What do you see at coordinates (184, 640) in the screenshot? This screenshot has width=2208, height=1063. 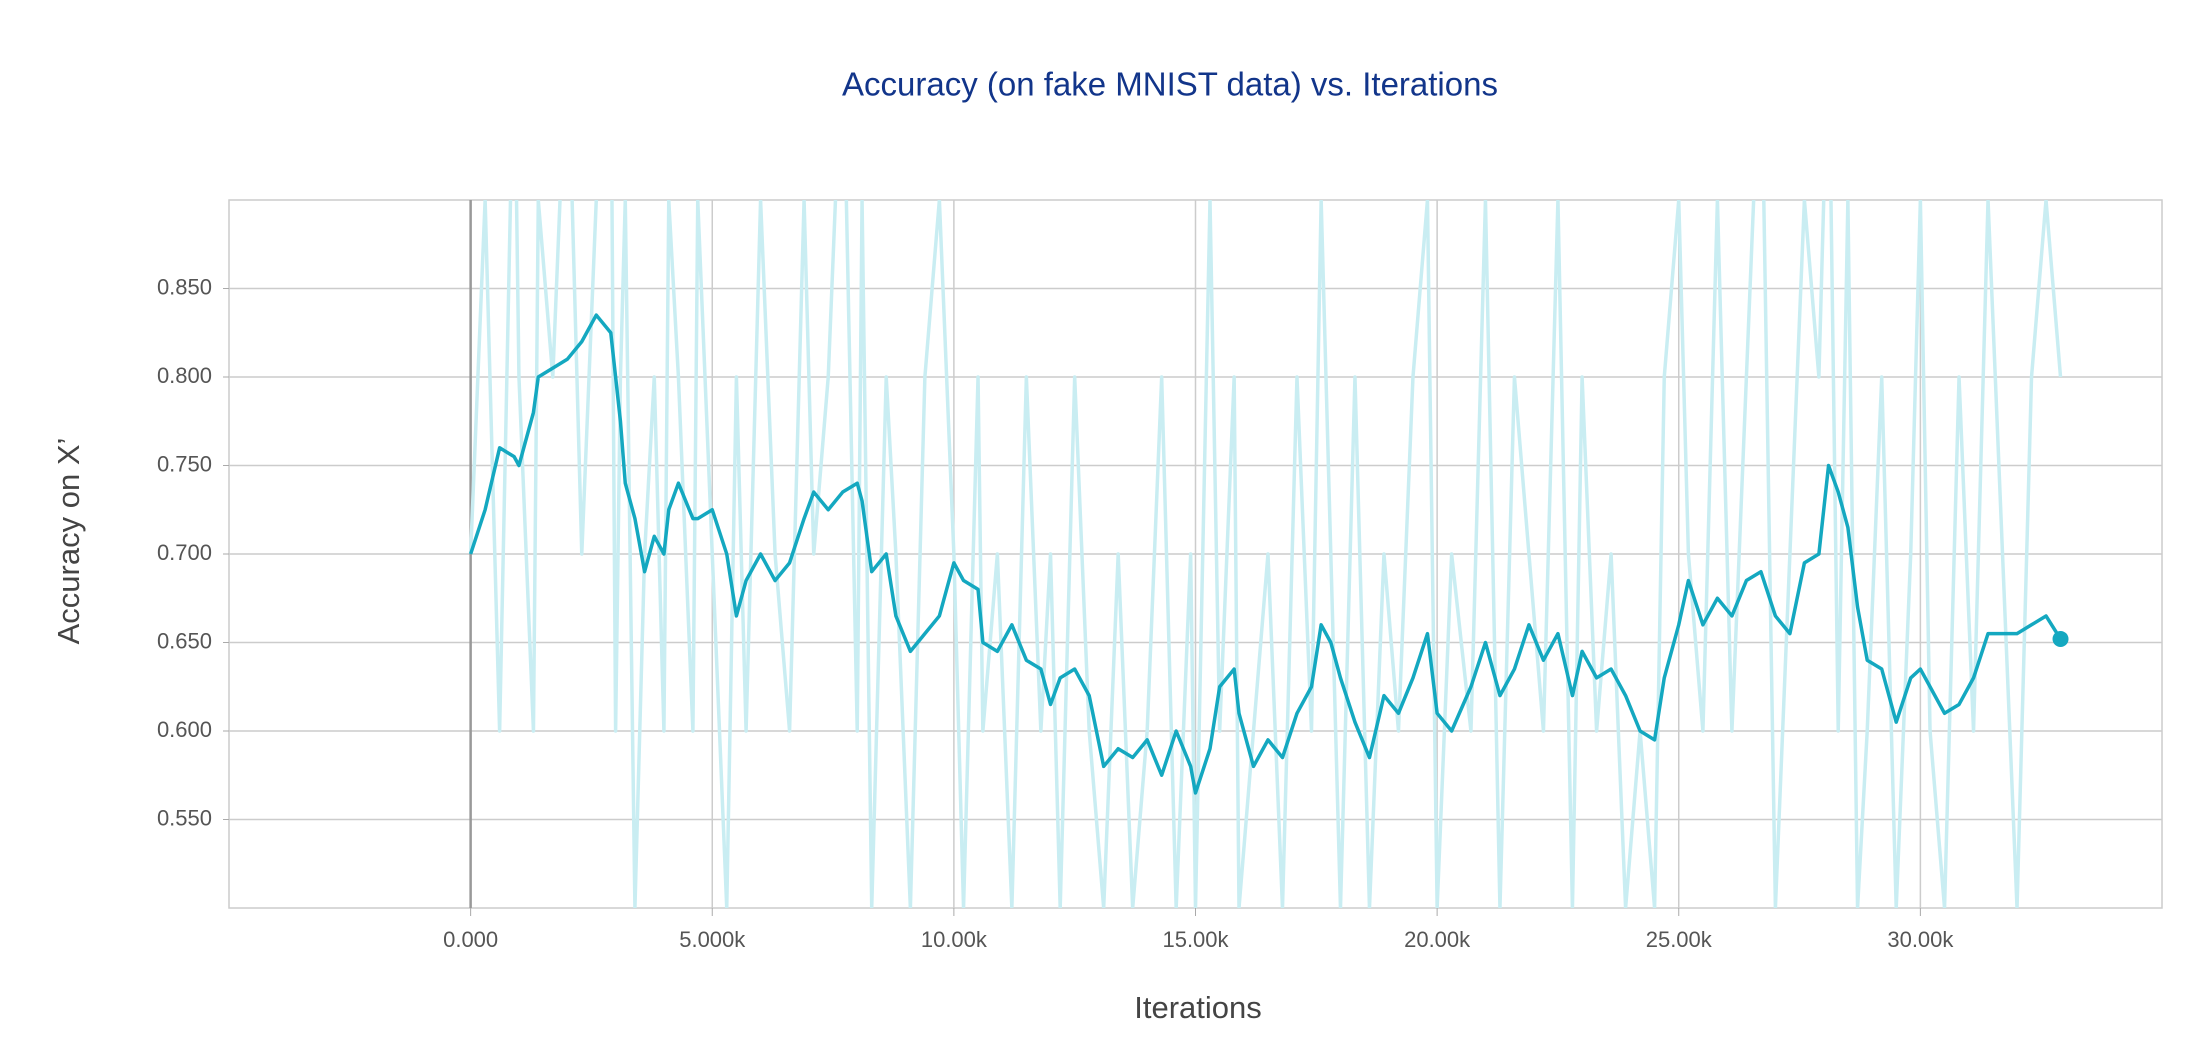 I see `y-tick-label: 0.650` at bounding box center [184, 640].